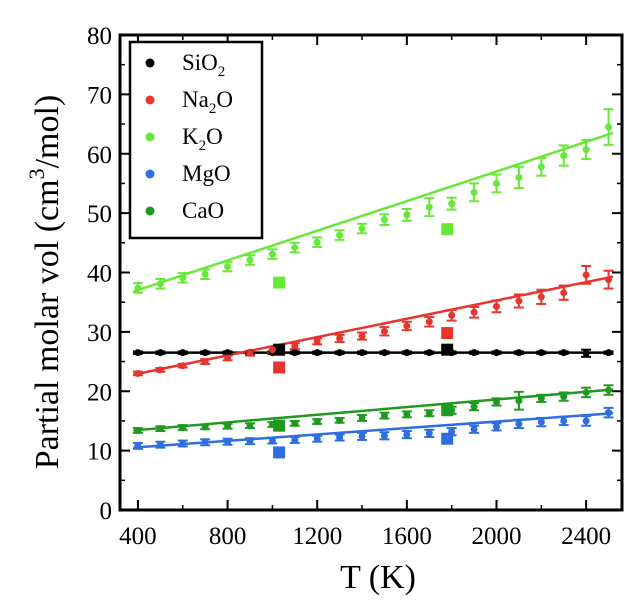 The image size is (636, 600). Describe the element at coordinates (106, 511) in the screenshot. I see `y-tick-label: 0` at that location.